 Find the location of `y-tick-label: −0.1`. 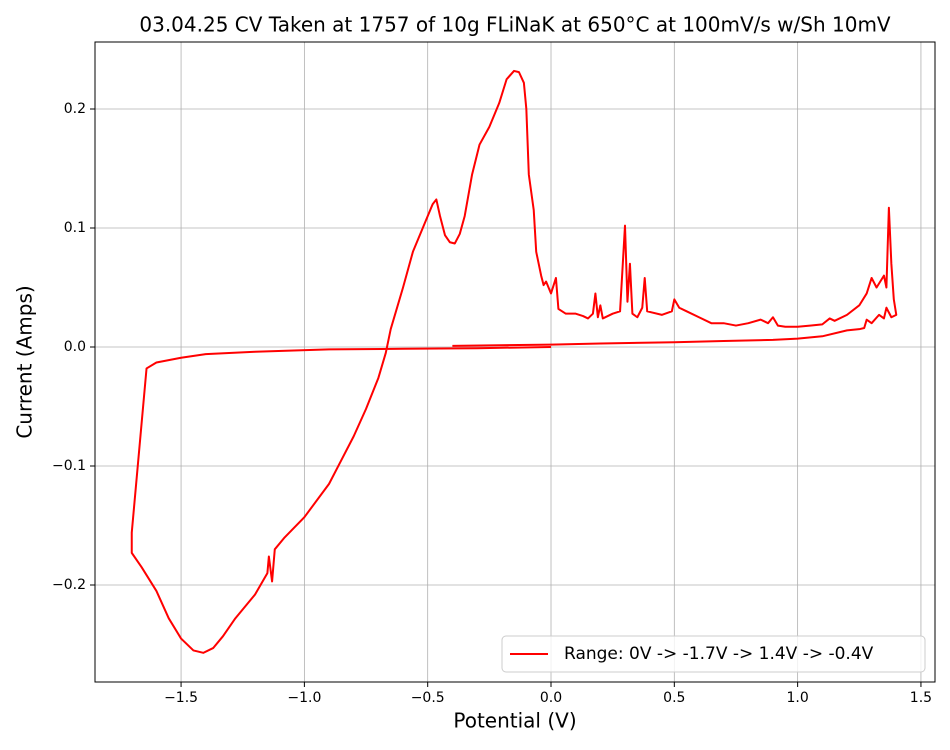

y-tick-label: −0.1 is located at coordinates (69, 466).